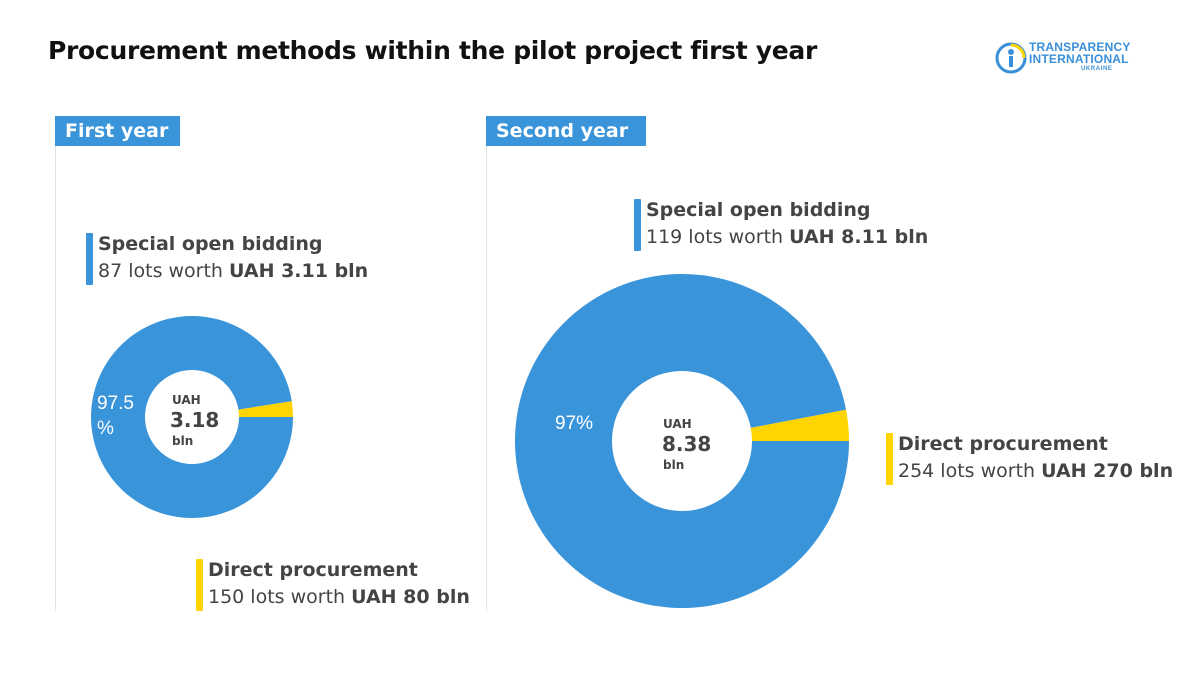 This screenshot has height=675, width=1200. I want to click on first-year-badge: First year, so click(117, 131).